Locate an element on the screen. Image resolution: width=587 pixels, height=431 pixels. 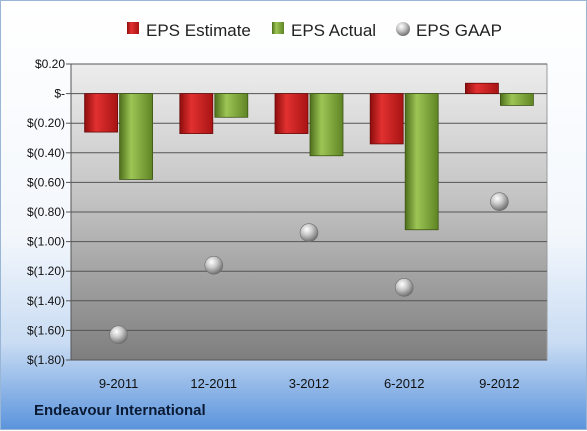
legend-item-eps-actual: EPS Actual is located at coordinates (324, 30).